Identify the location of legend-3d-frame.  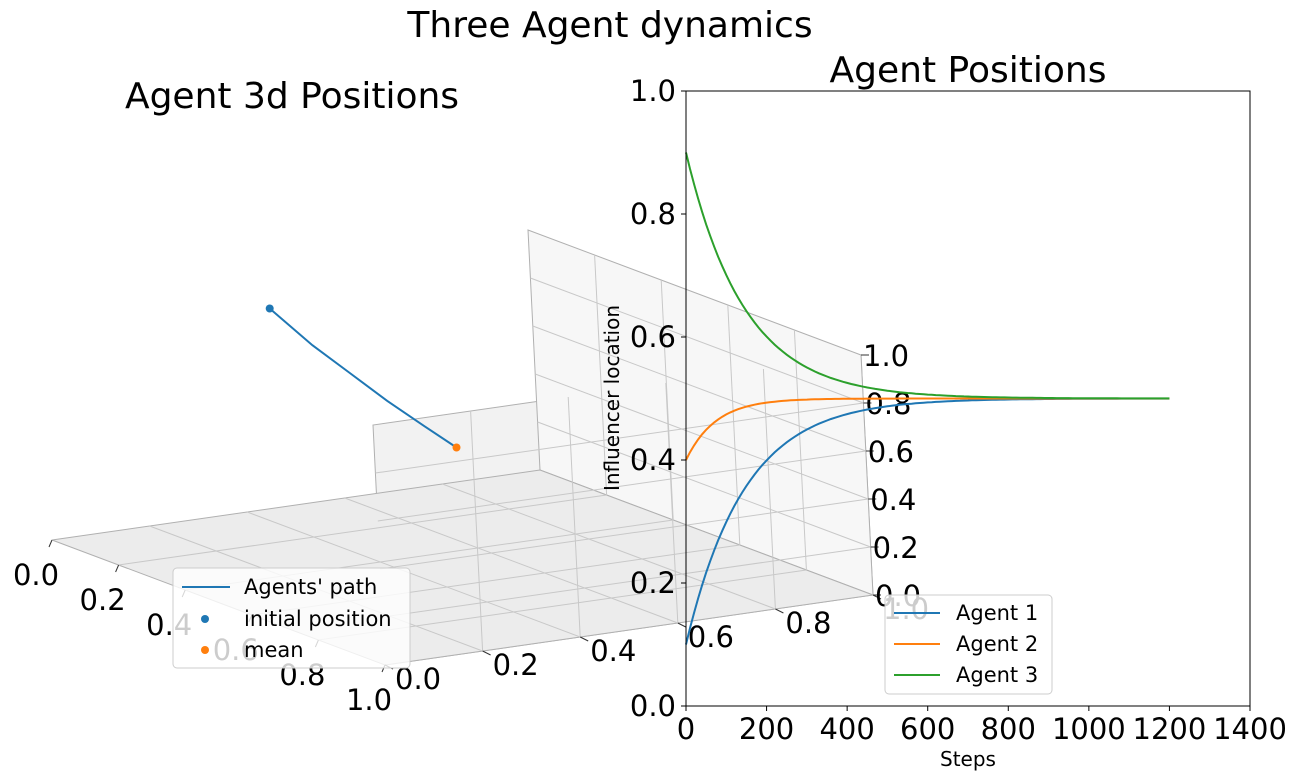
(291, 618).